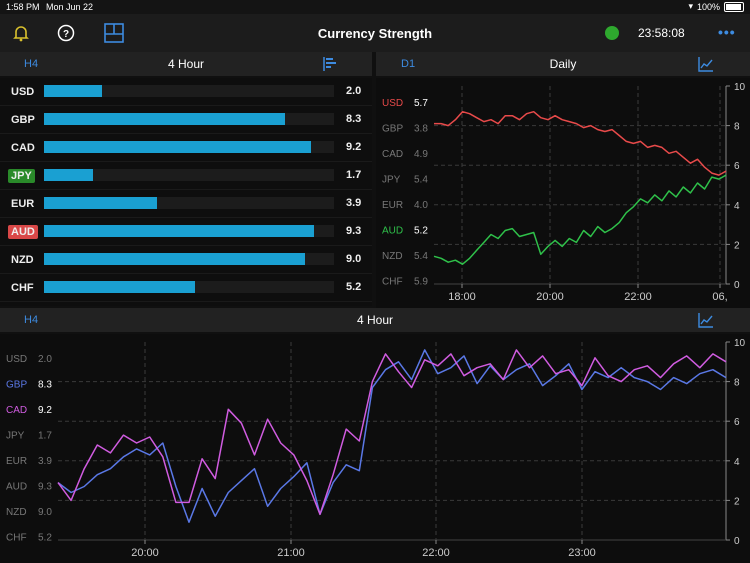 This screenshot has height=563, width=750. I want to click on x-tick-label: 23:00, so click(582, 553).